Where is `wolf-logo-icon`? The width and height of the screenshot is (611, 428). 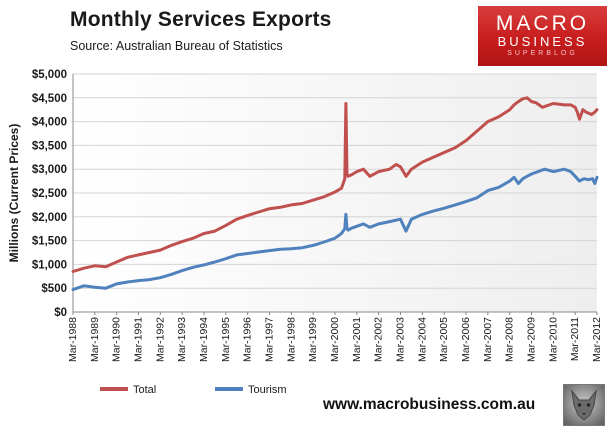 wolf-logo-icon is located at coordinates (584, 405).